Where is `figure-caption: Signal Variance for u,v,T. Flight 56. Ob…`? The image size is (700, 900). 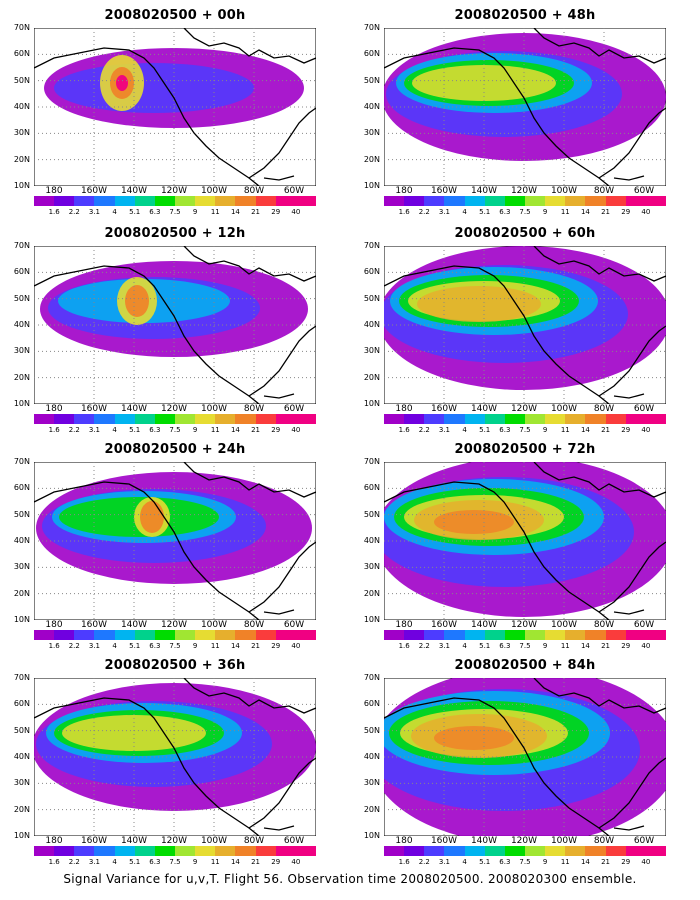
figure-caption: Signal Variance for u,v,T. Flight 56. Ob… is located at coordinates (350, 879).